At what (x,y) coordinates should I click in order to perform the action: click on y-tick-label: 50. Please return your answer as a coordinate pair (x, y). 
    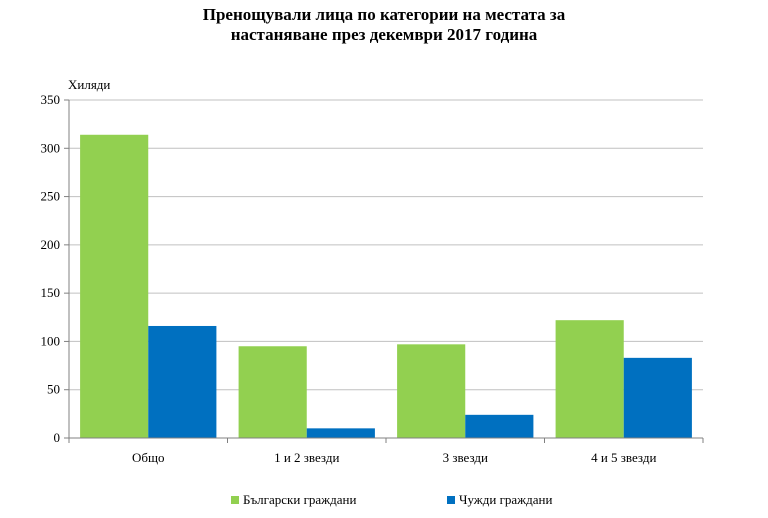
    Looking at the image, I should click on (53, 389).